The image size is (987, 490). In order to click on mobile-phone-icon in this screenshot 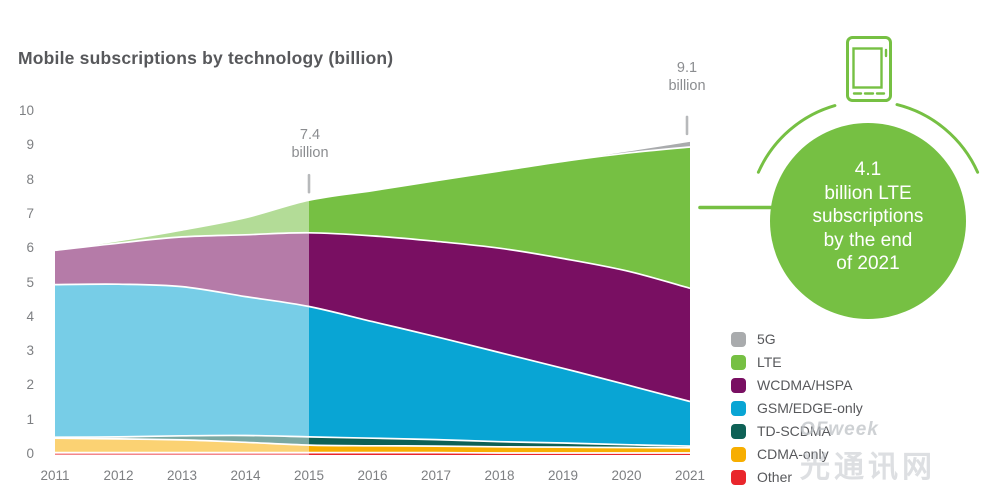, I will do `click(869, 69)`.